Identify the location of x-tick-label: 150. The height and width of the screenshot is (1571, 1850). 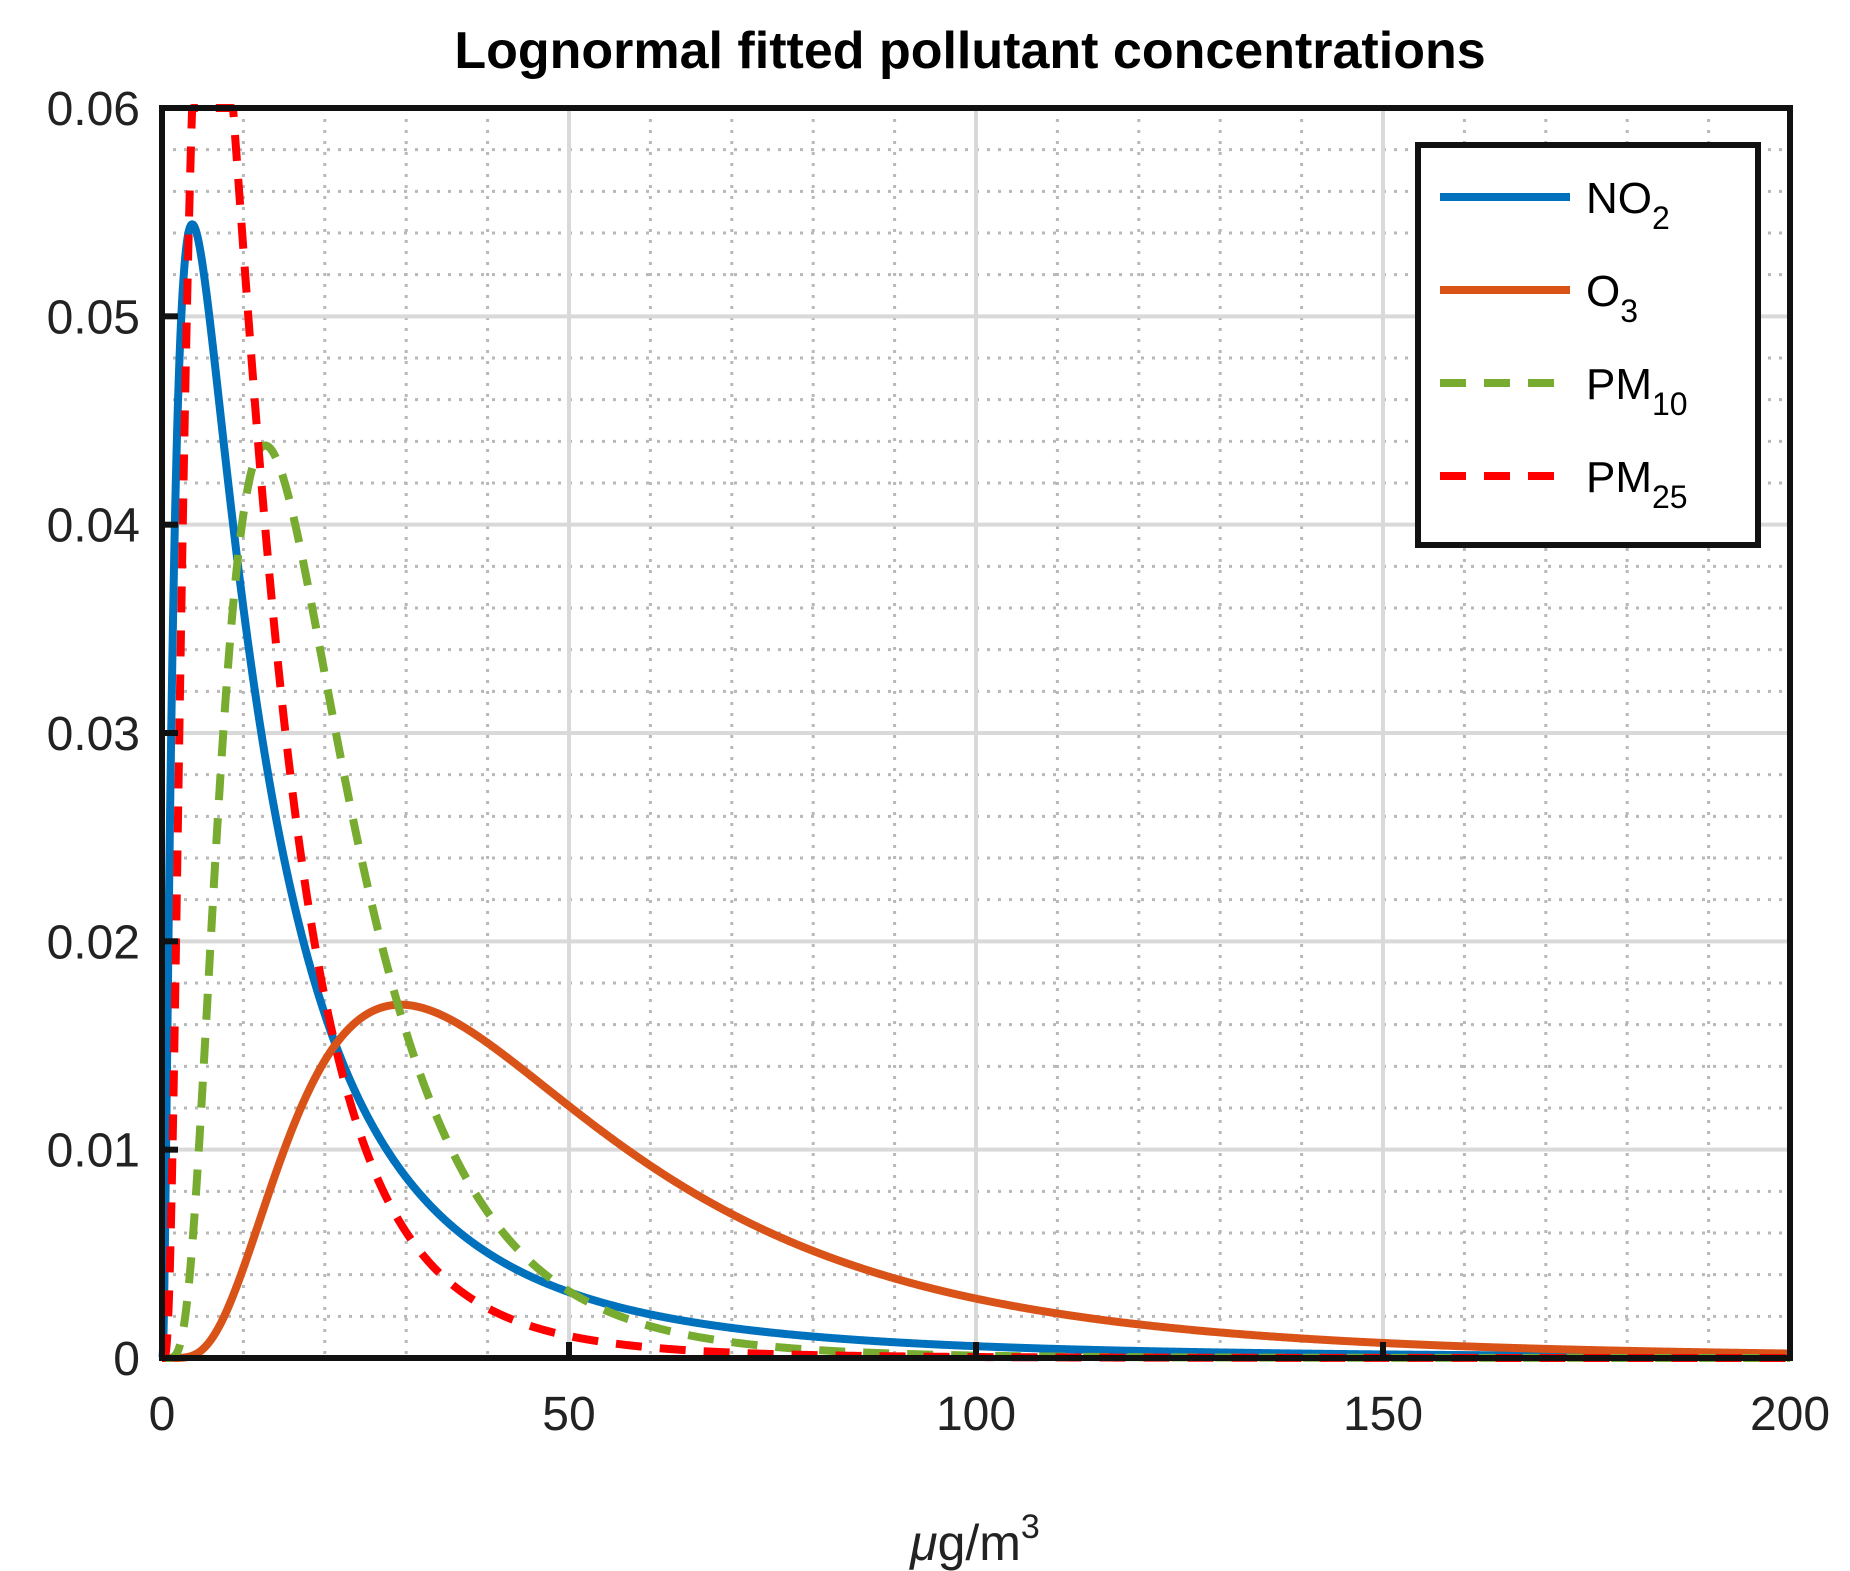
(1383, 1414).